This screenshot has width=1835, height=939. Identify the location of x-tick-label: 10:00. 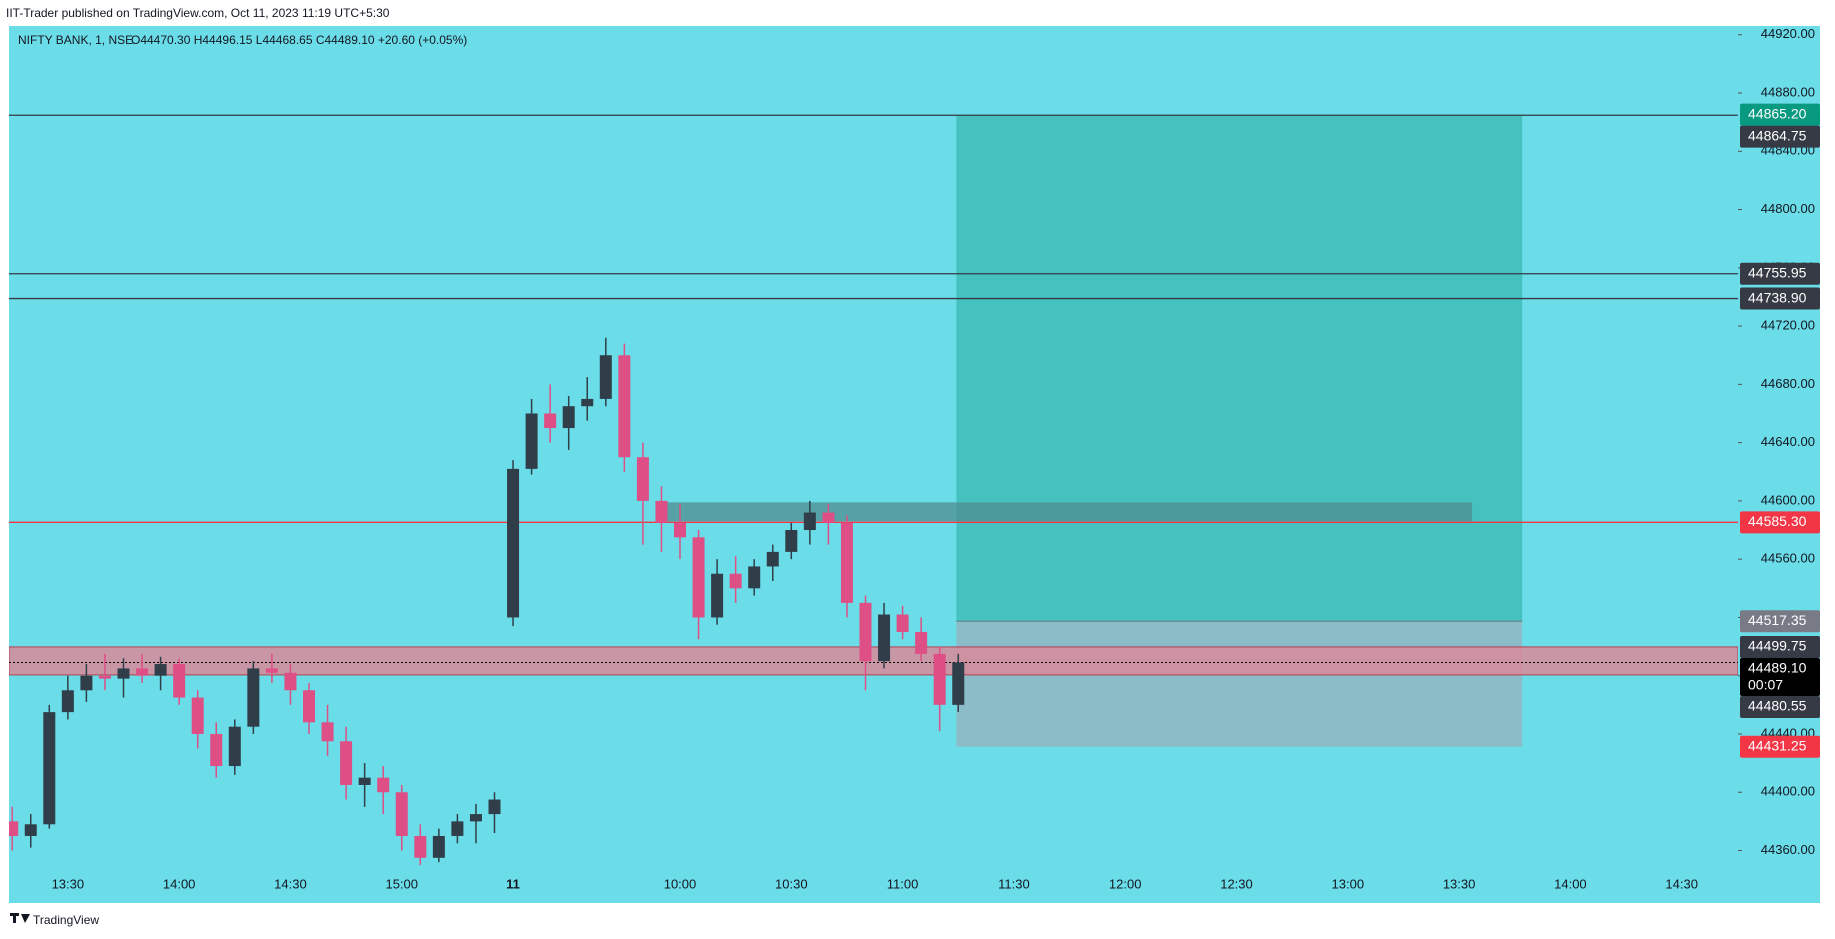
(680, 883).